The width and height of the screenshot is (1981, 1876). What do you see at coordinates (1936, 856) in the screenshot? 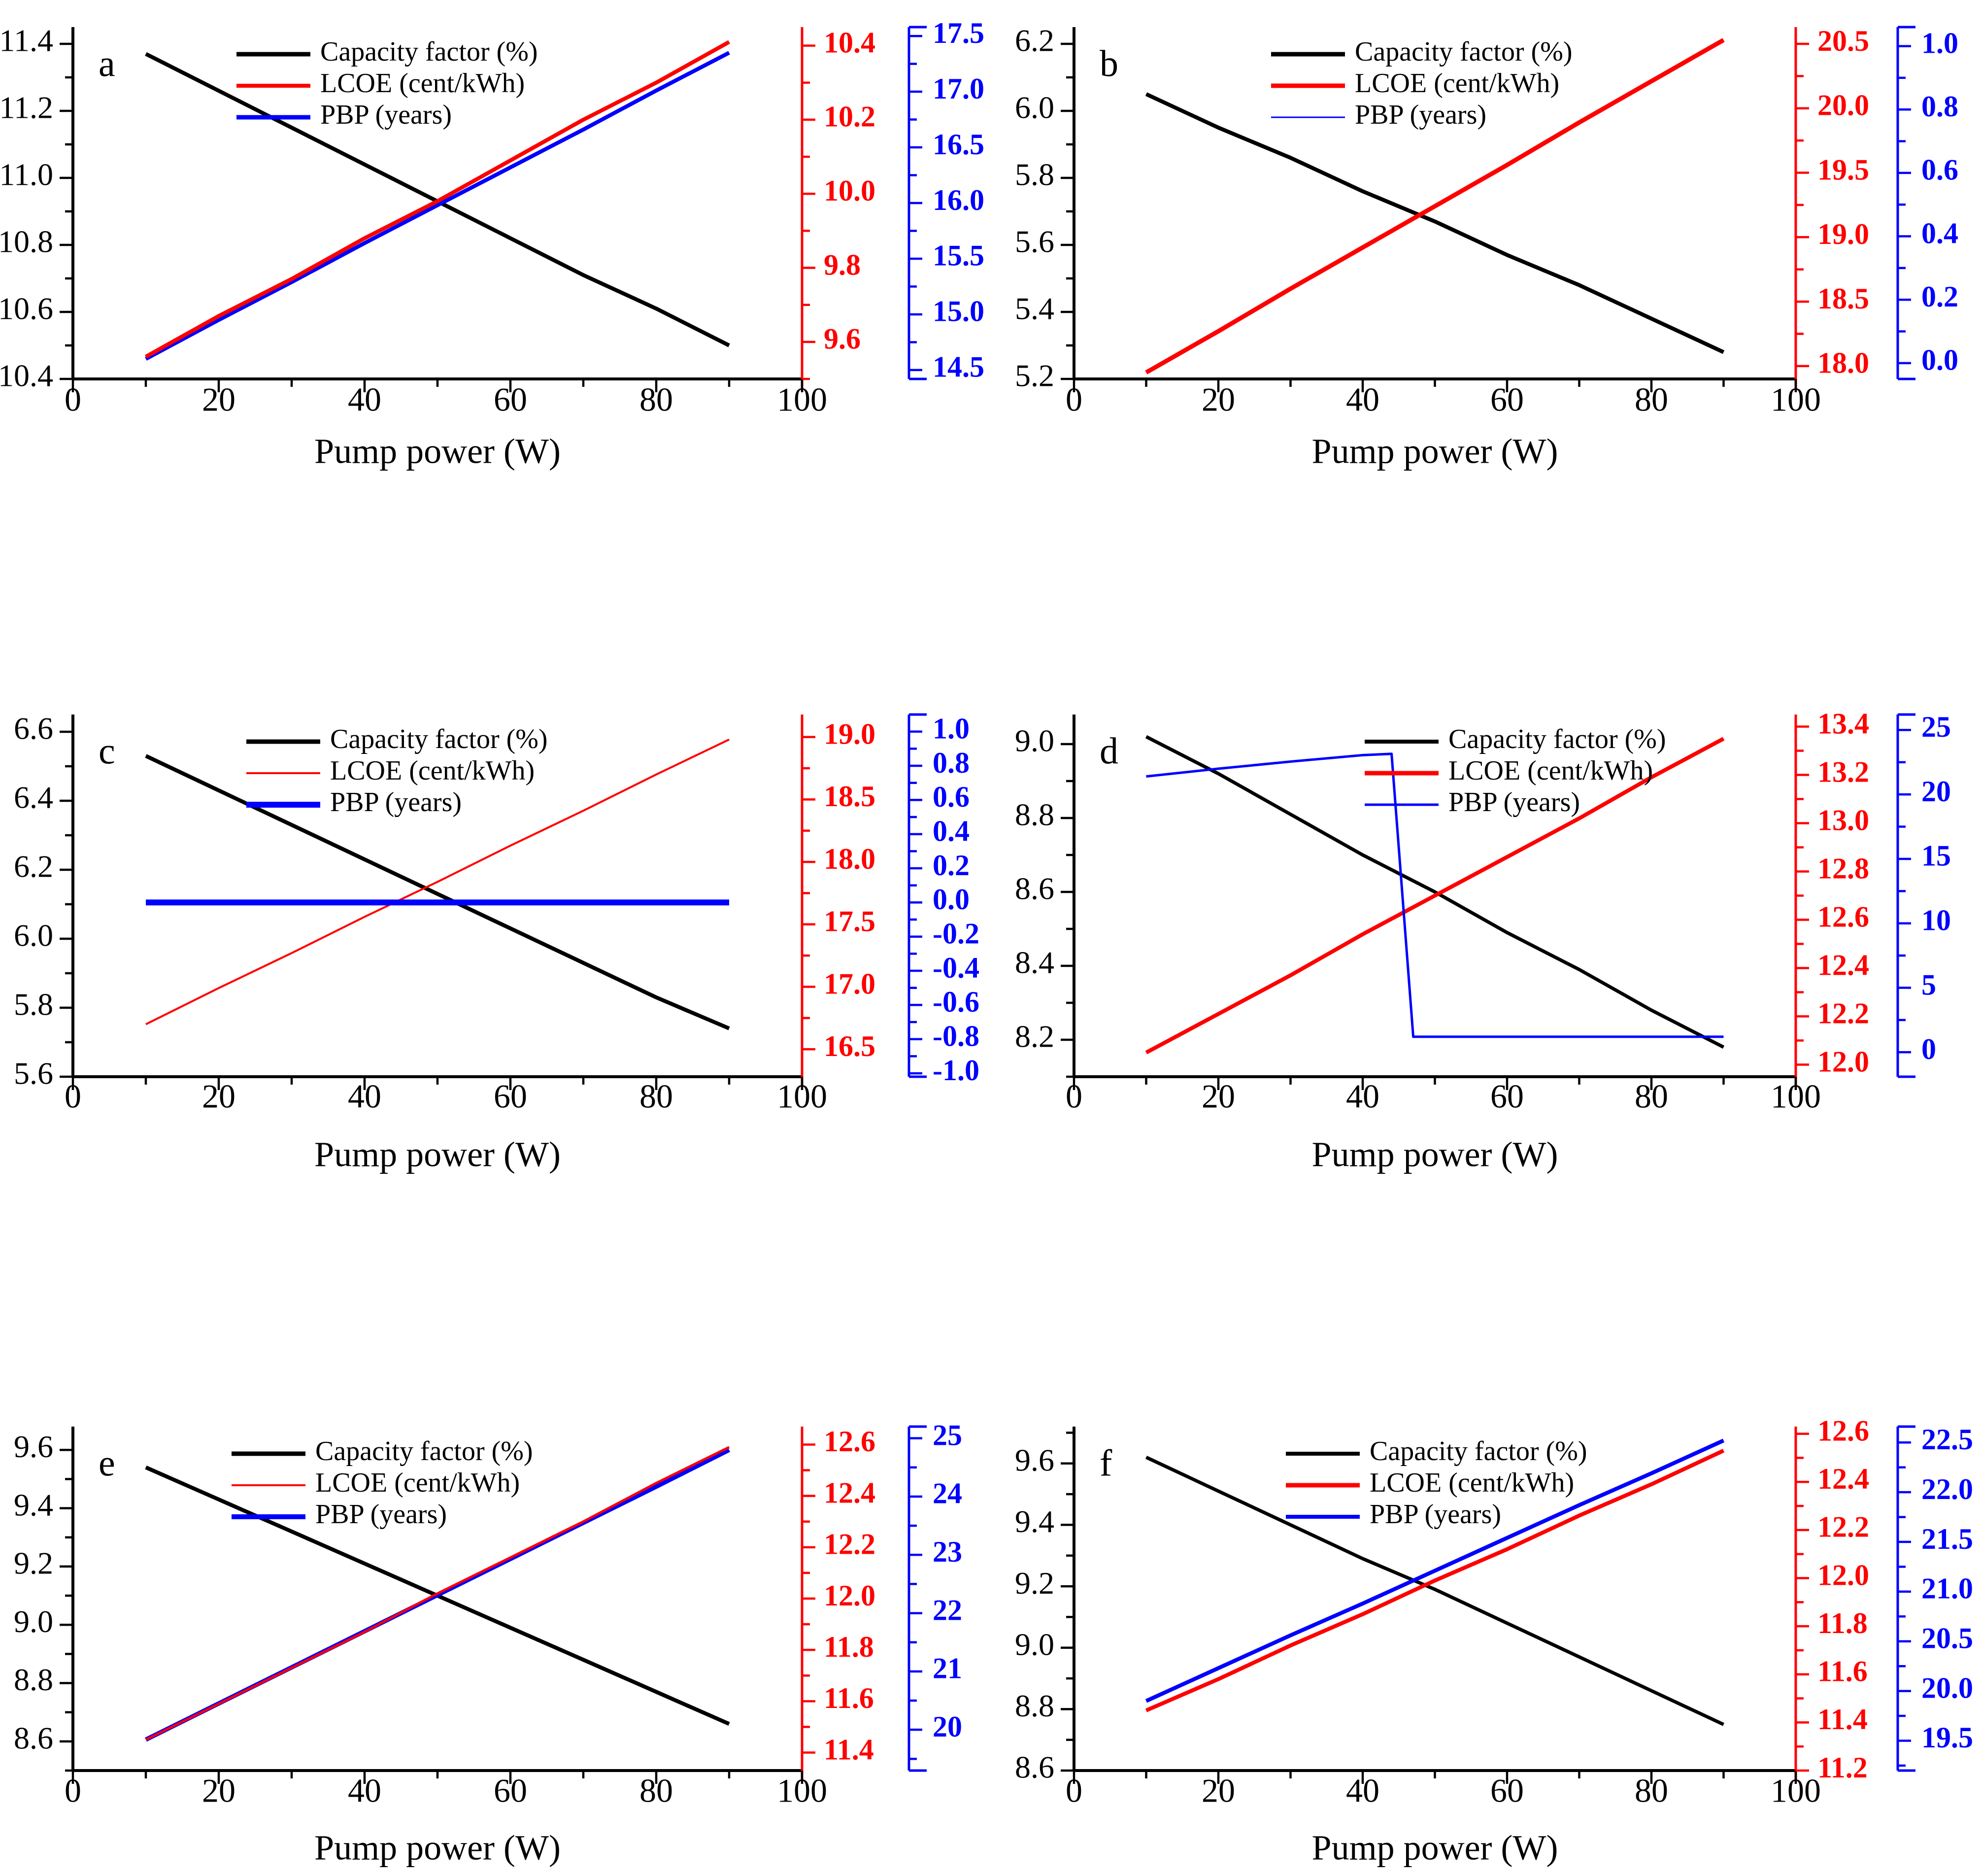
I see `blue-tick-label: 15` at bounding box center [1936, 856].